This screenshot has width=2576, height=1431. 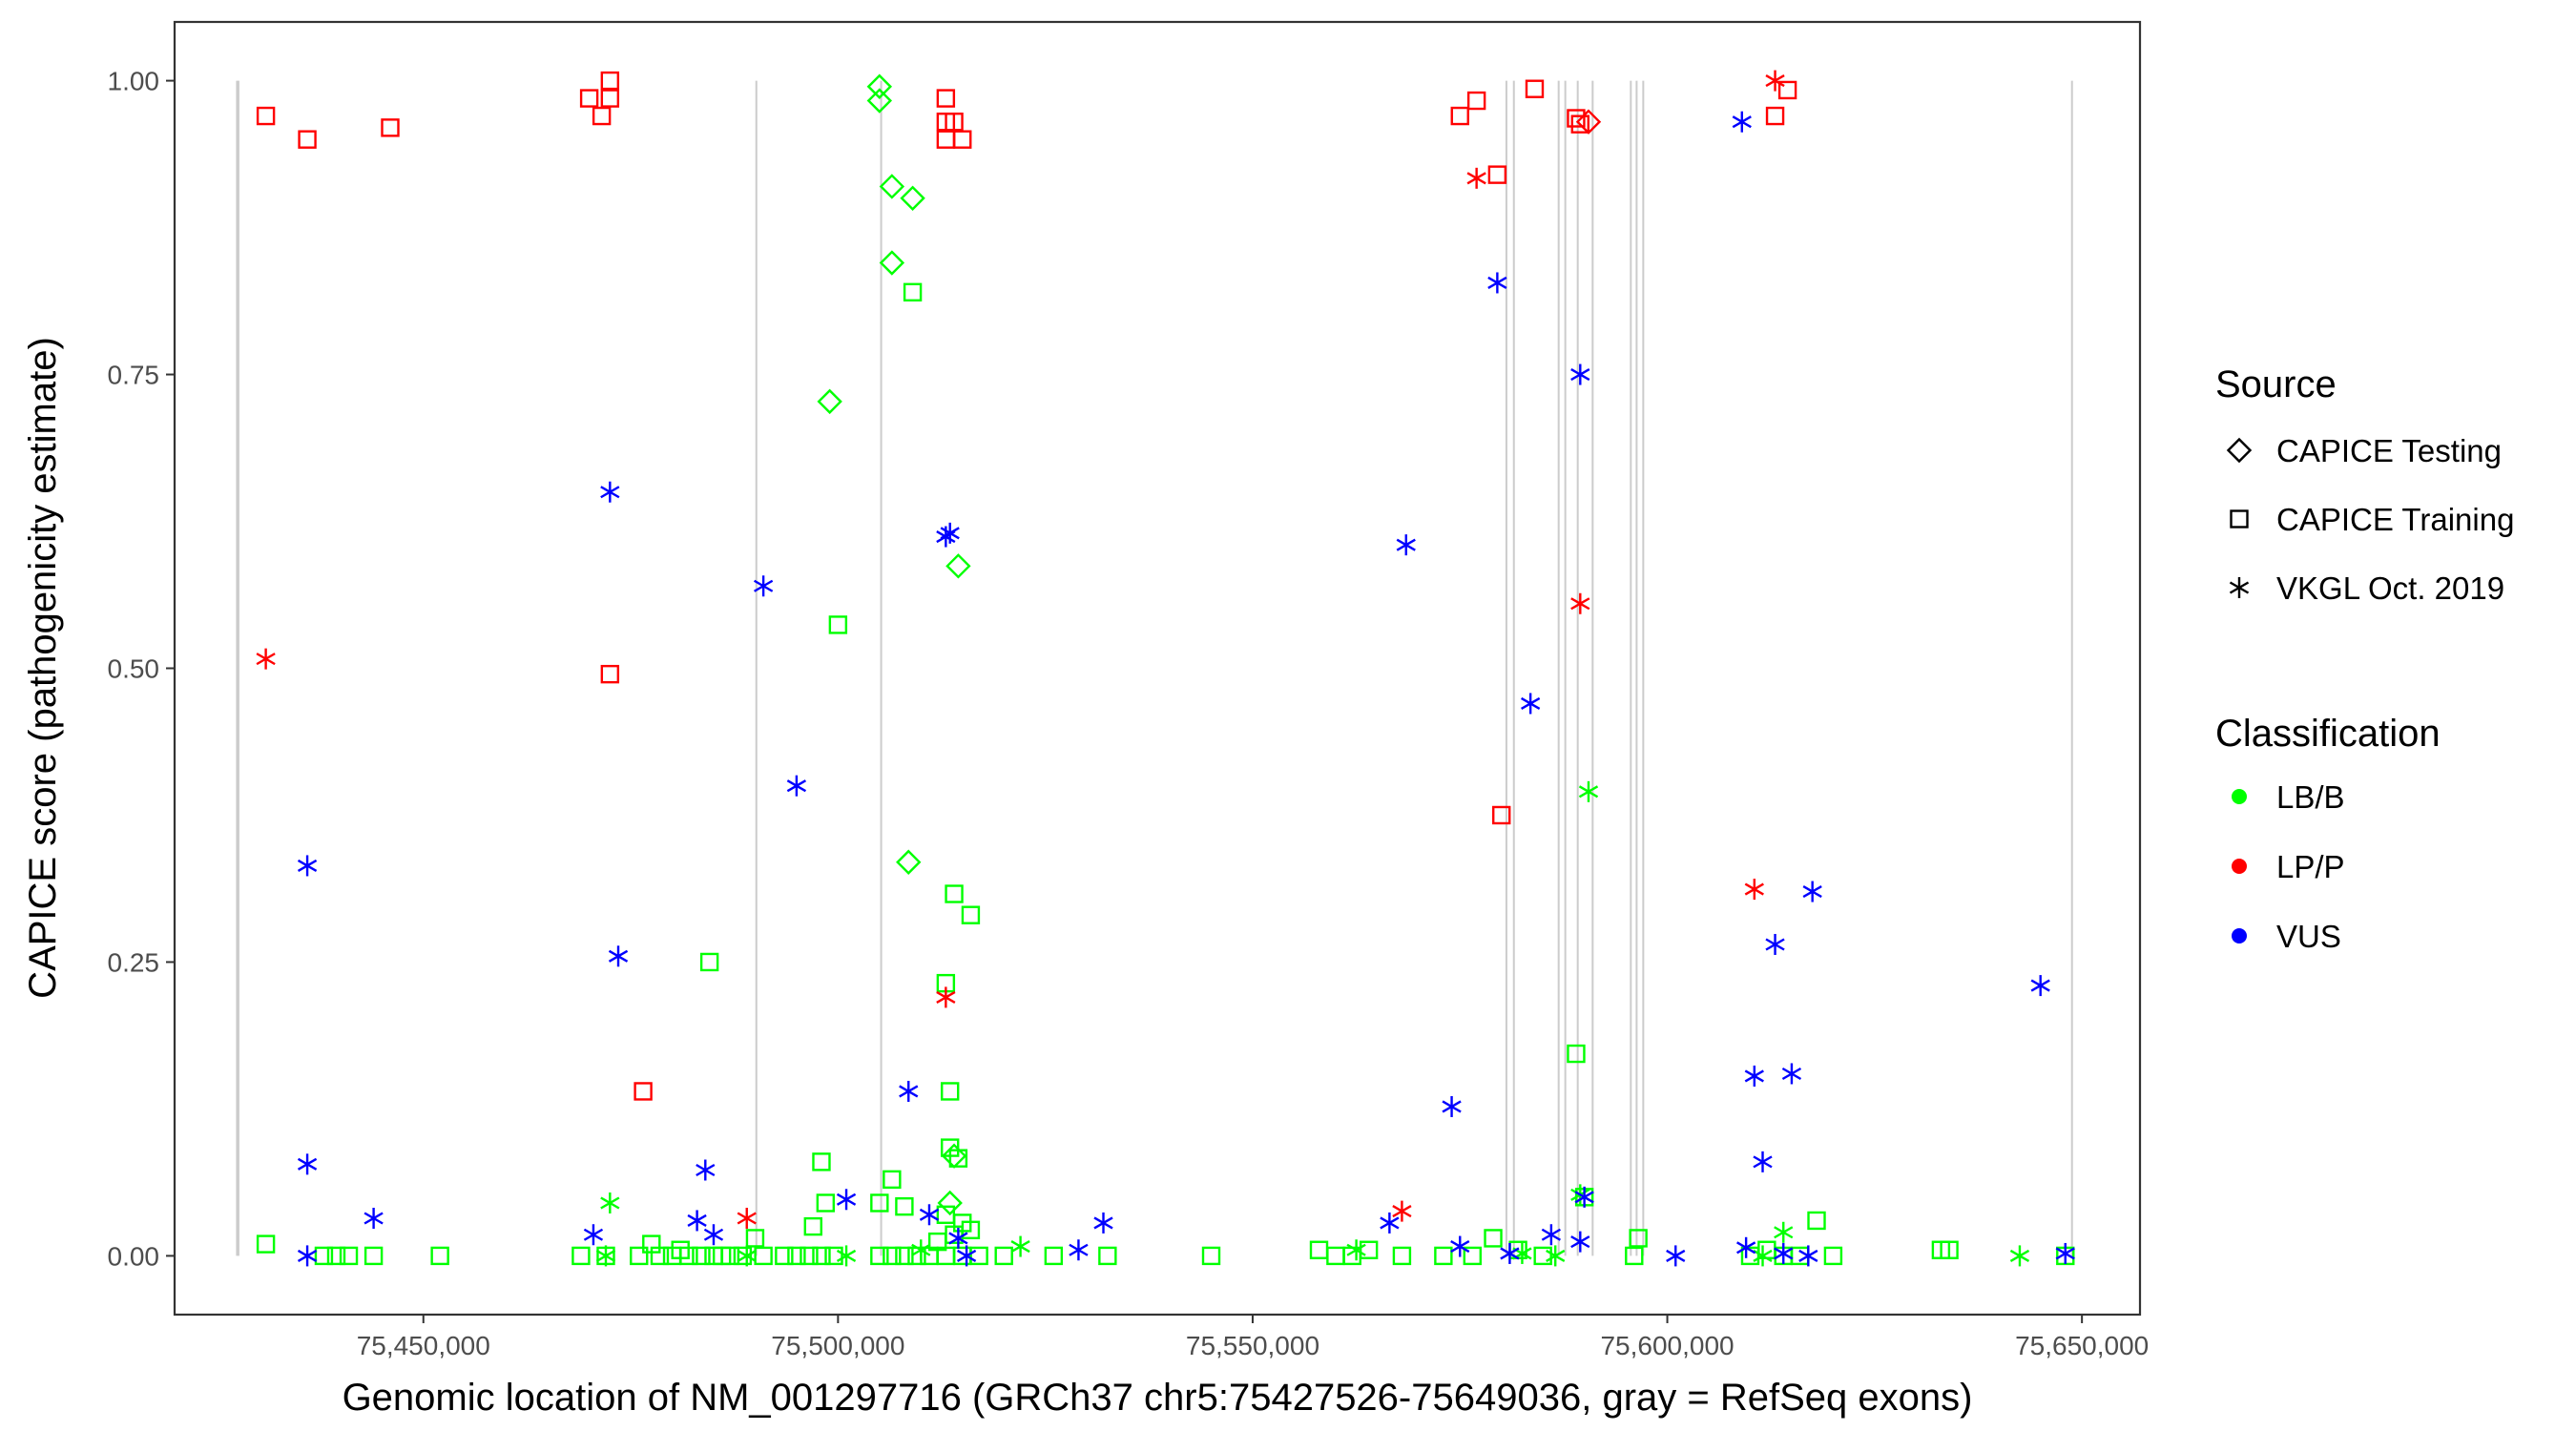 I want to click on legend-class-label: VUS, so click(x=2308, y=936).